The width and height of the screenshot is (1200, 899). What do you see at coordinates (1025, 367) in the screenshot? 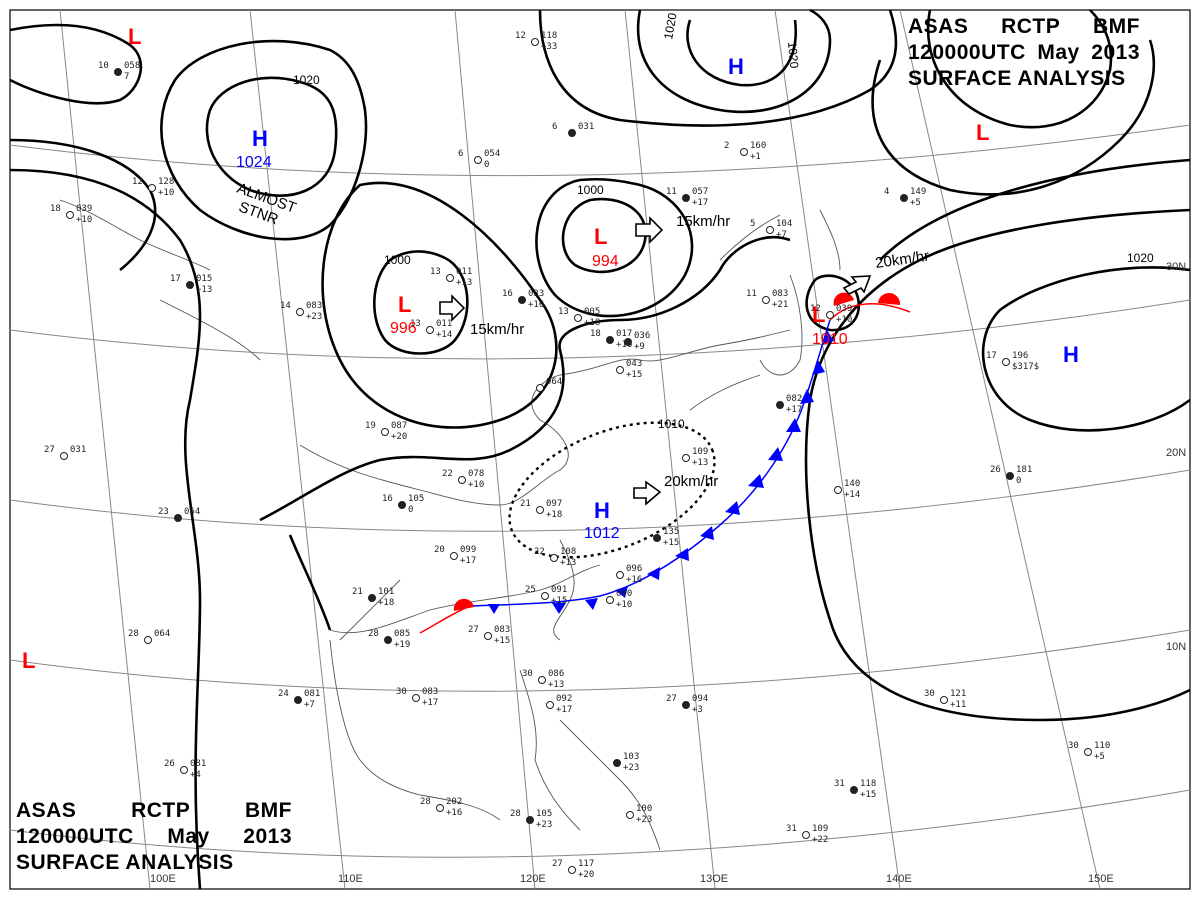
I see `station-tendency: $317$` at bounding box center [1025, 367].